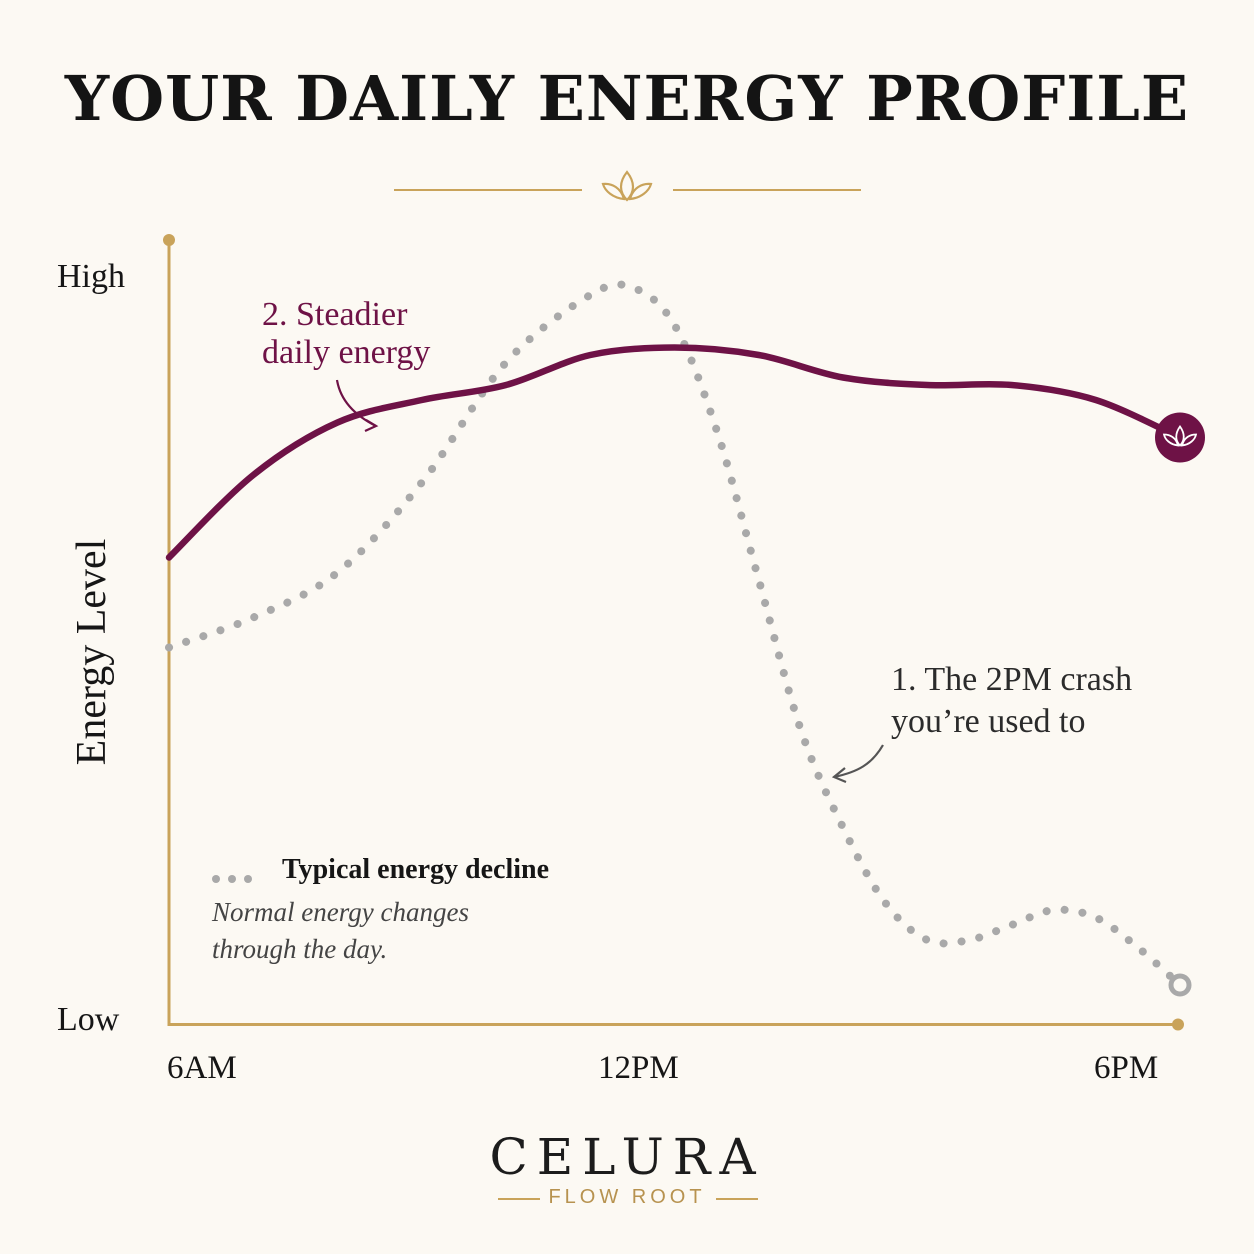  I want to click on steady-annotation-line1: 2. Steadier, so click(335, 314).